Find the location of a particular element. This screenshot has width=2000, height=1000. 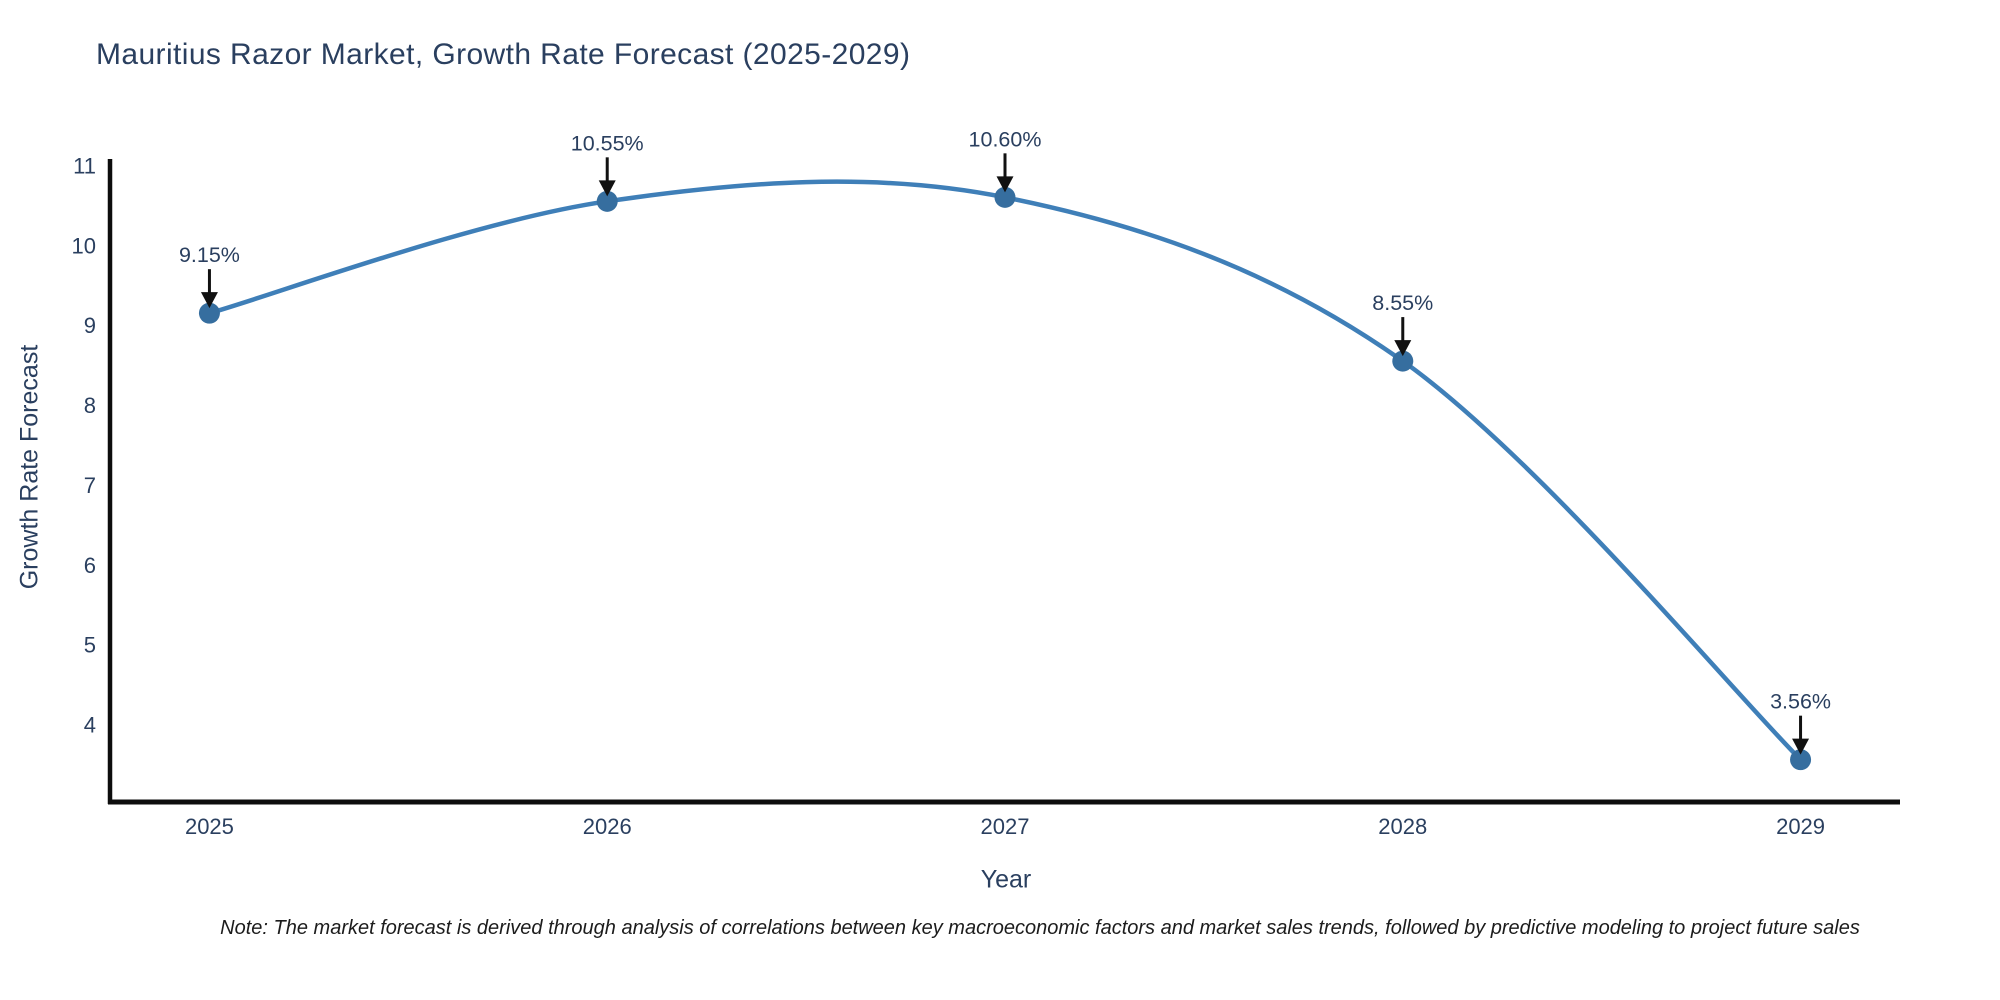

y-tick-label: 4 is located at coordinates (90, 725).